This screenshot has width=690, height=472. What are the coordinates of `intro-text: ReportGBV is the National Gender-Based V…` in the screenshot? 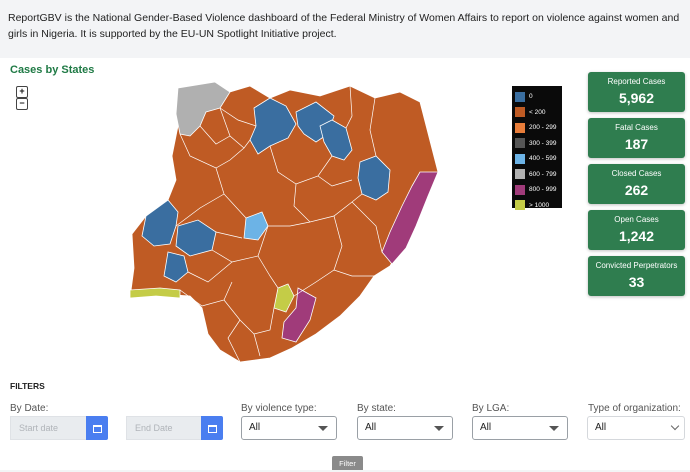 It's located at (344, 26).